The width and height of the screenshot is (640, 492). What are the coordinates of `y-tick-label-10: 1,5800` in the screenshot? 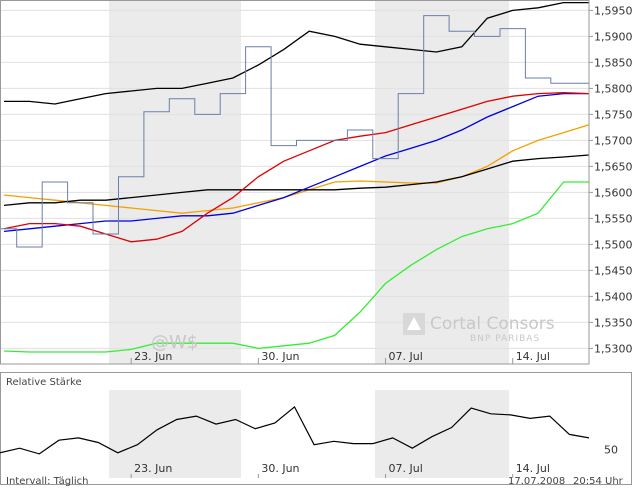 It's located at (613, 88).